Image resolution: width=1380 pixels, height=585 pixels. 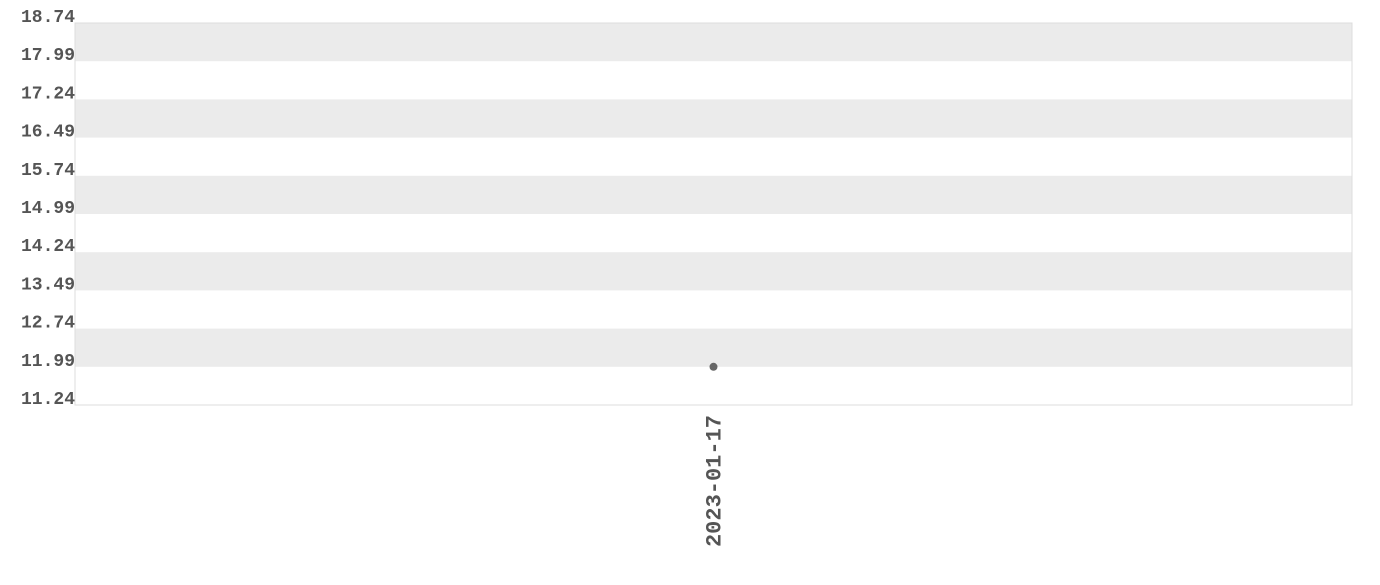 I want to click on y-tick-label: 14.24, so click(x=48, y=247).